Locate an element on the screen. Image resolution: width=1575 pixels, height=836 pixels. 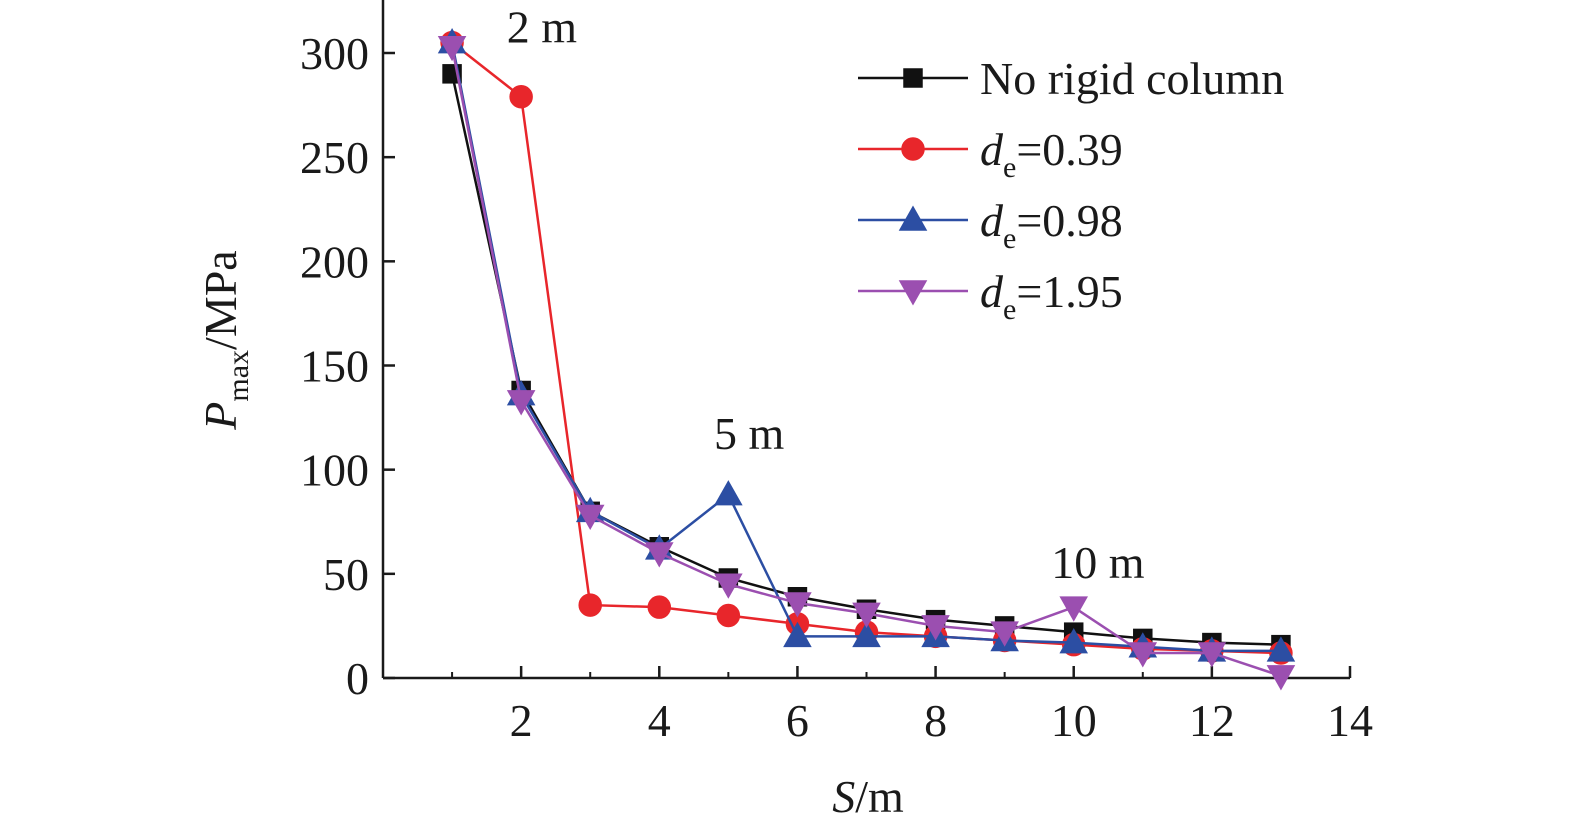
legend-label: de=0.98 is located at coordinates (1051, 225).